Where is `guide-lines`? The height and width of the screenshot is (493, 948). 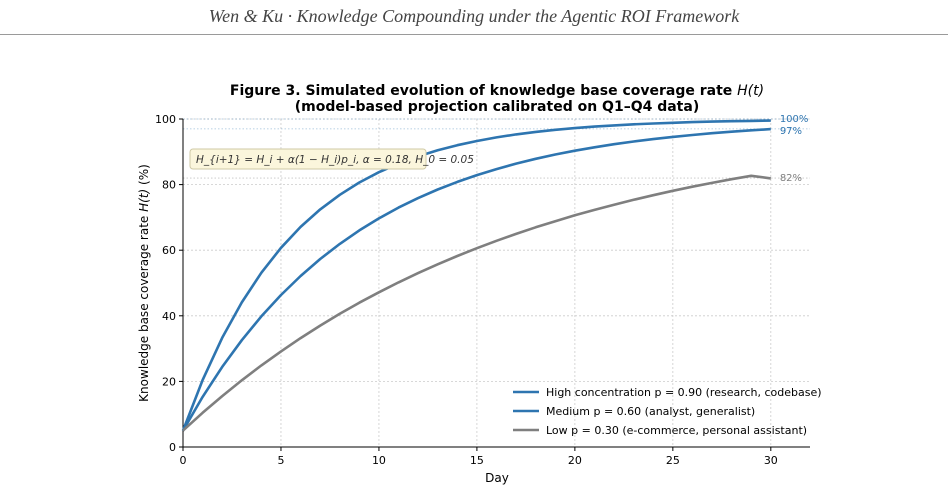 guide-lines is located at coordinates (496, 148).